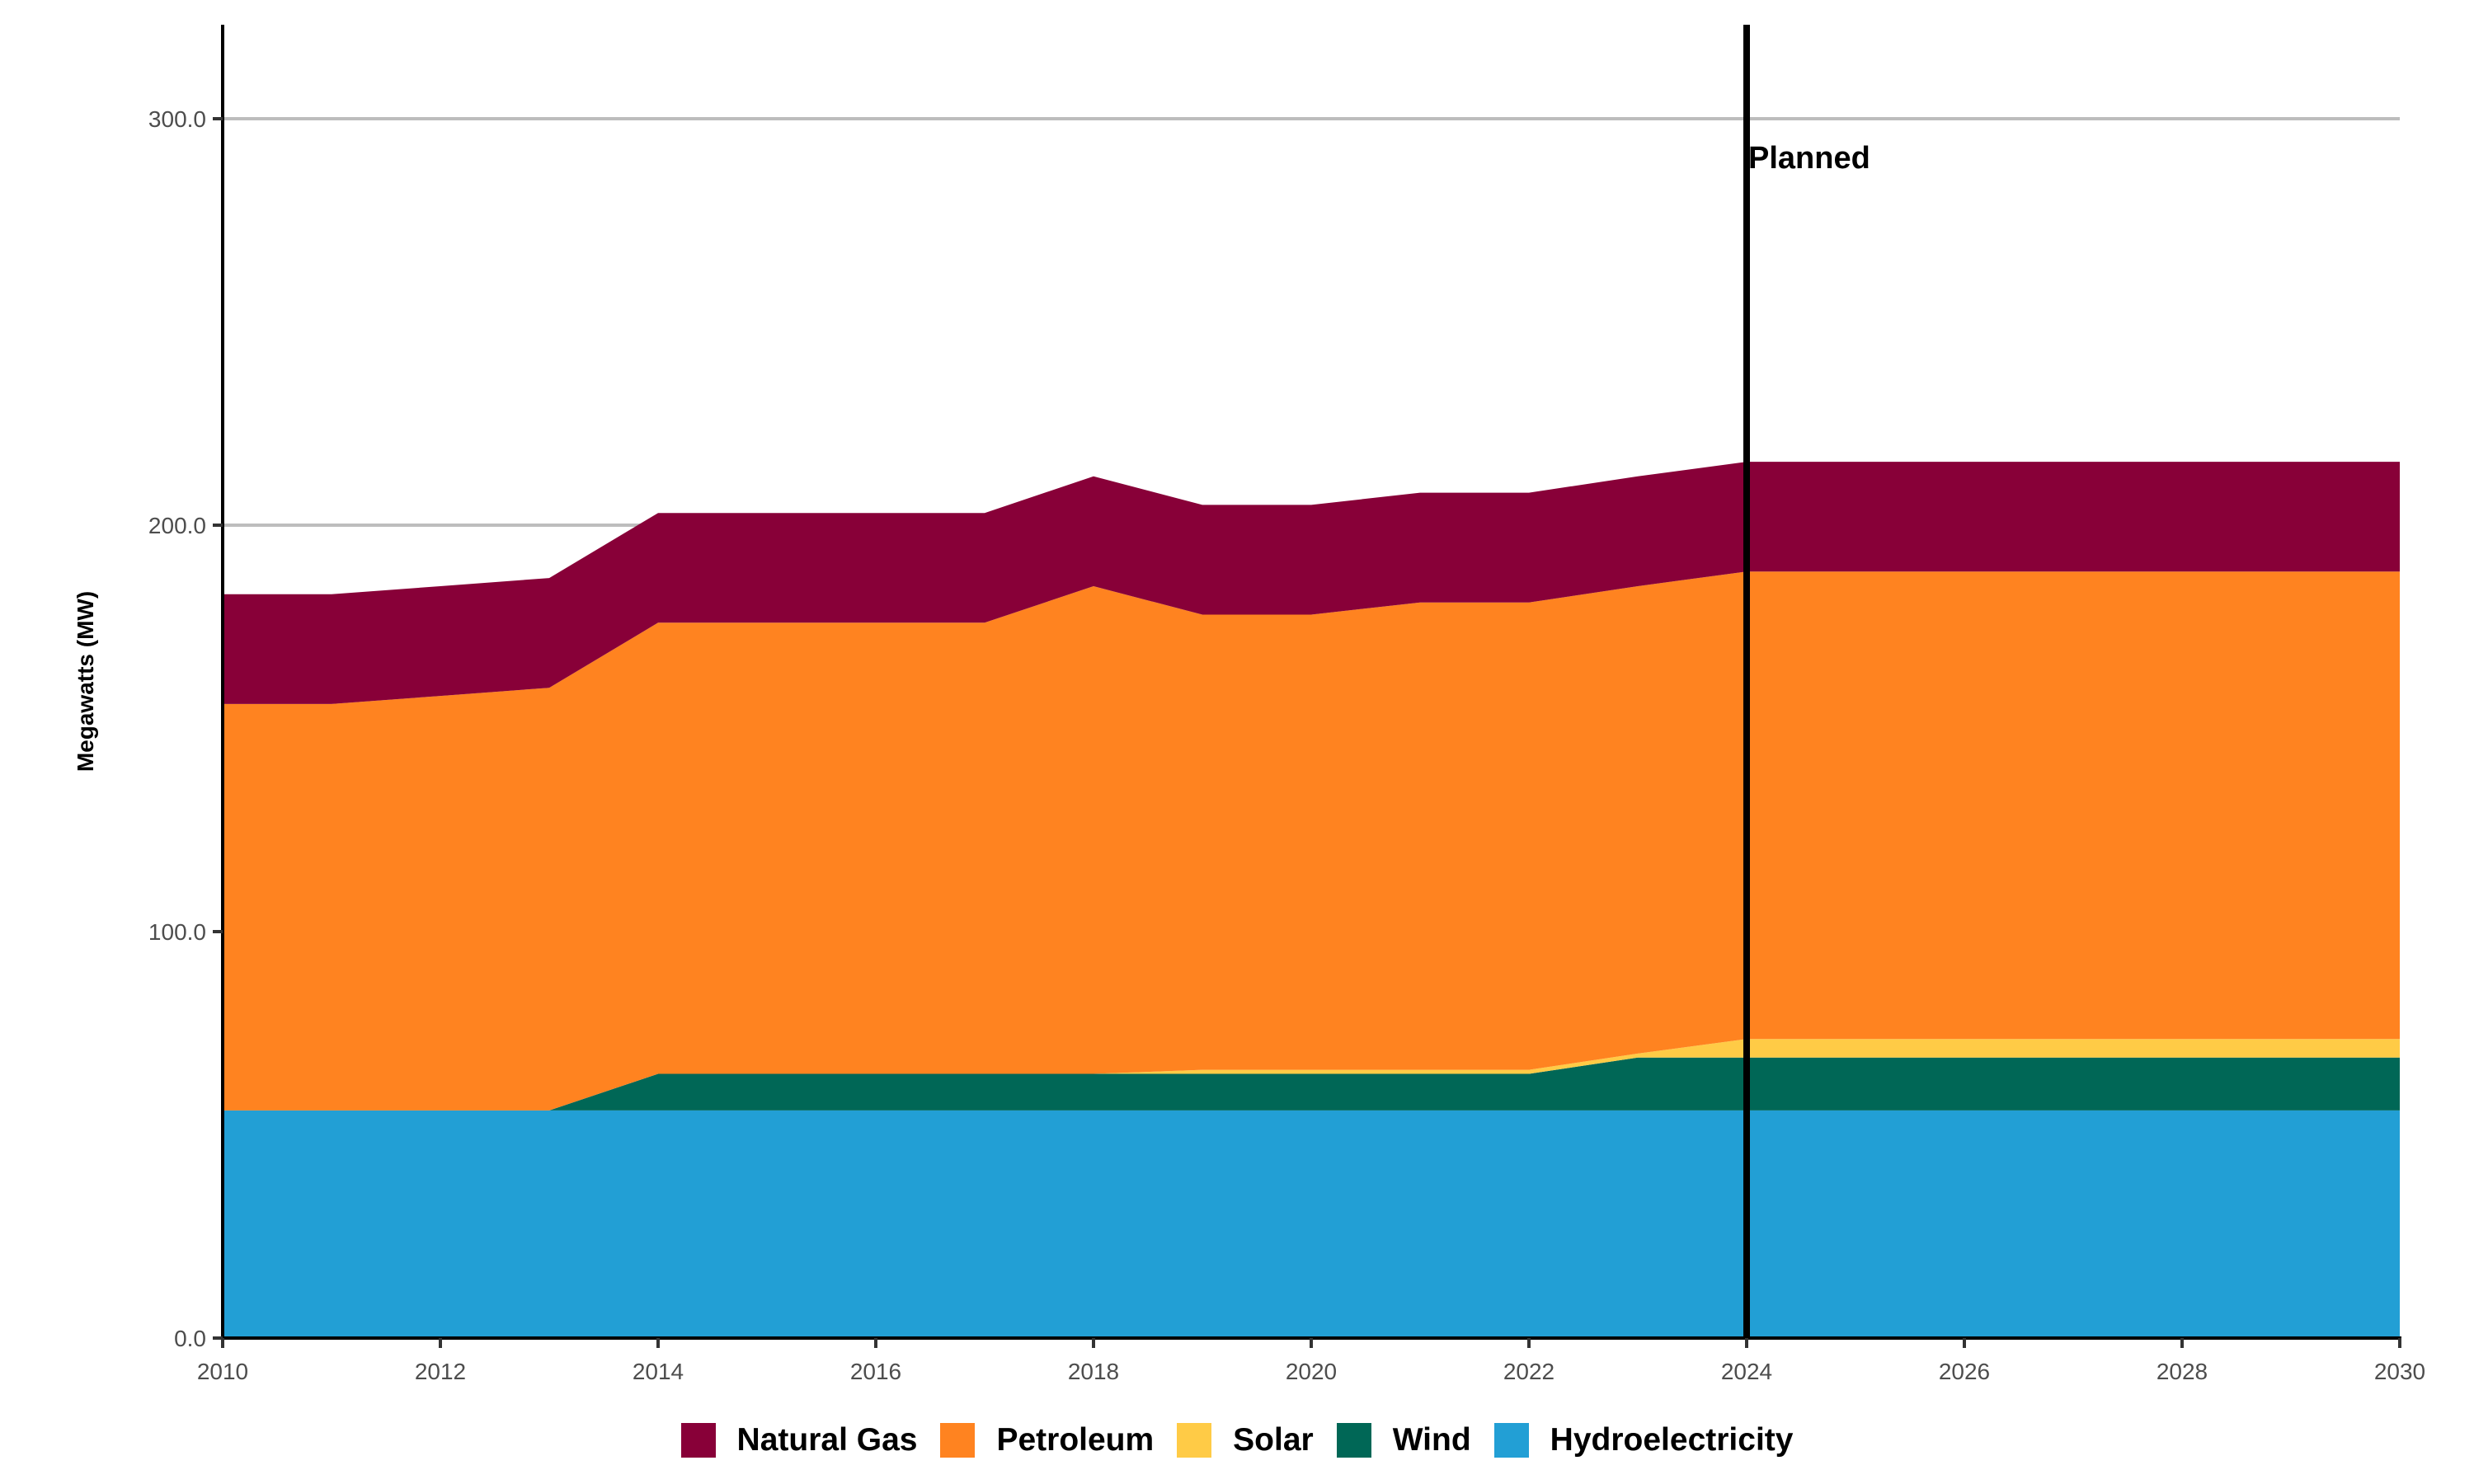 This screenshot has width=2474, height=1484. I want to click on legend-swatch-wind, so click(1353, 1440).